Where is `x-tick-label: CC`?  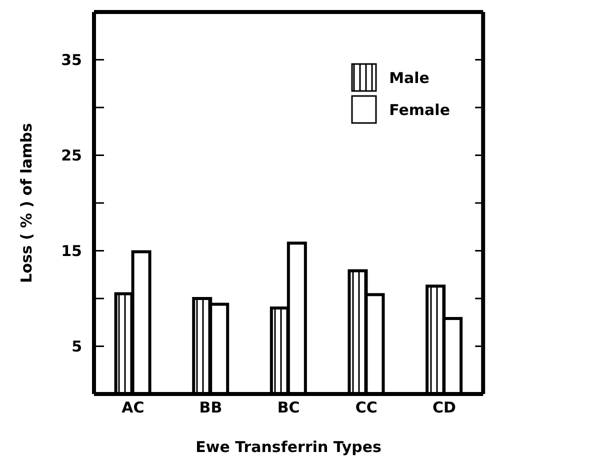 x-tick-label: CC is located at coordinates (366, 407).